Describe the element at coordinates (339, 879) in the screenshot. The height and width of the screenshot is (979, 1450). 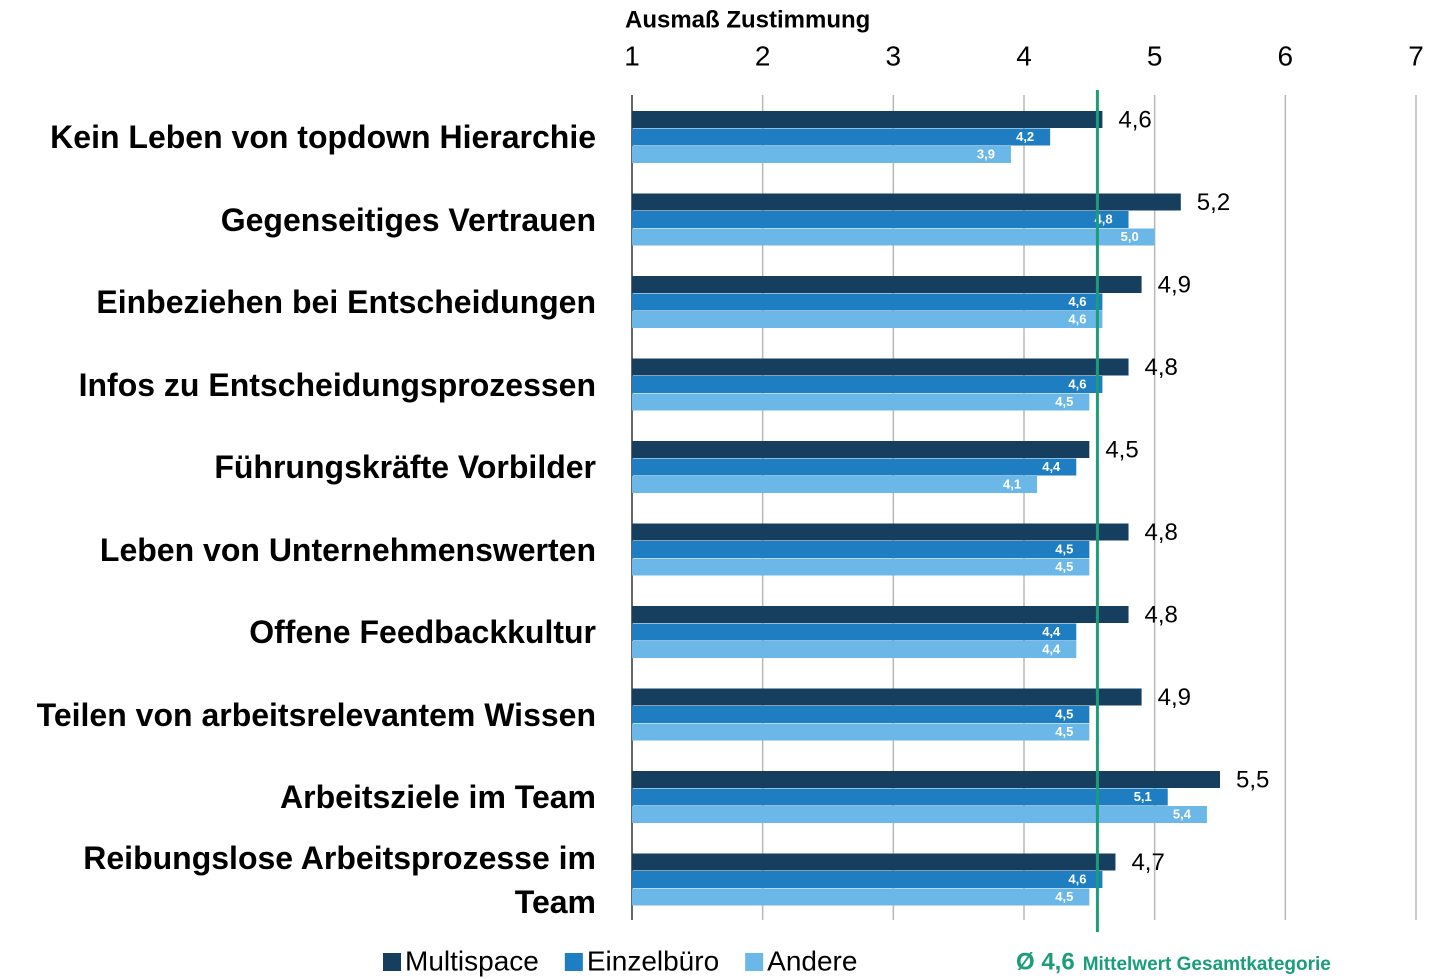
I see `category-label: Reibungslose Arbeitsprozesse im Team` at that location.